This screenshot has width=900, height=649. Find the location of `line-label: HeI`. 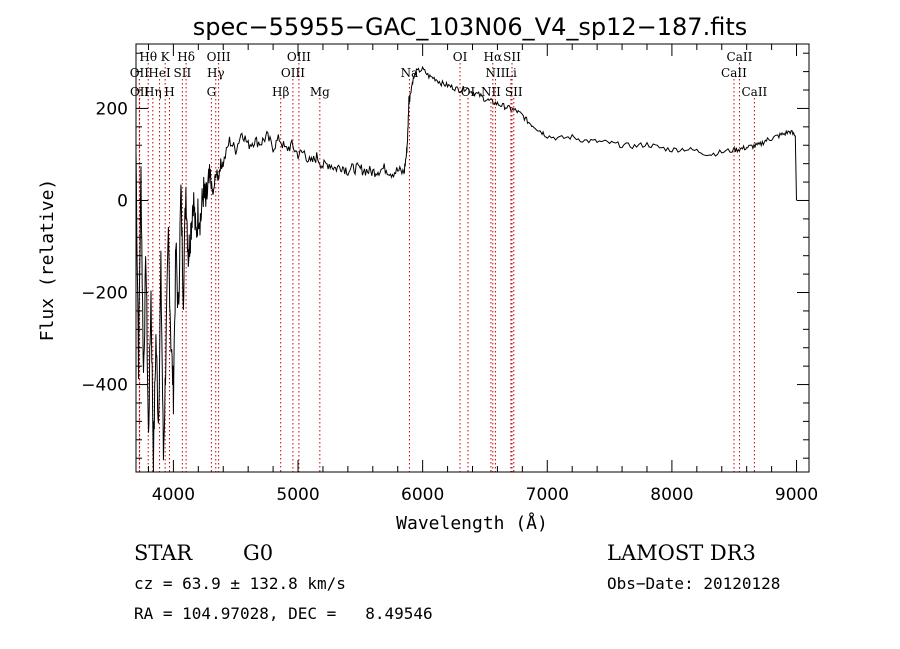

line-label: HeI is located at coordinates (159, 73).